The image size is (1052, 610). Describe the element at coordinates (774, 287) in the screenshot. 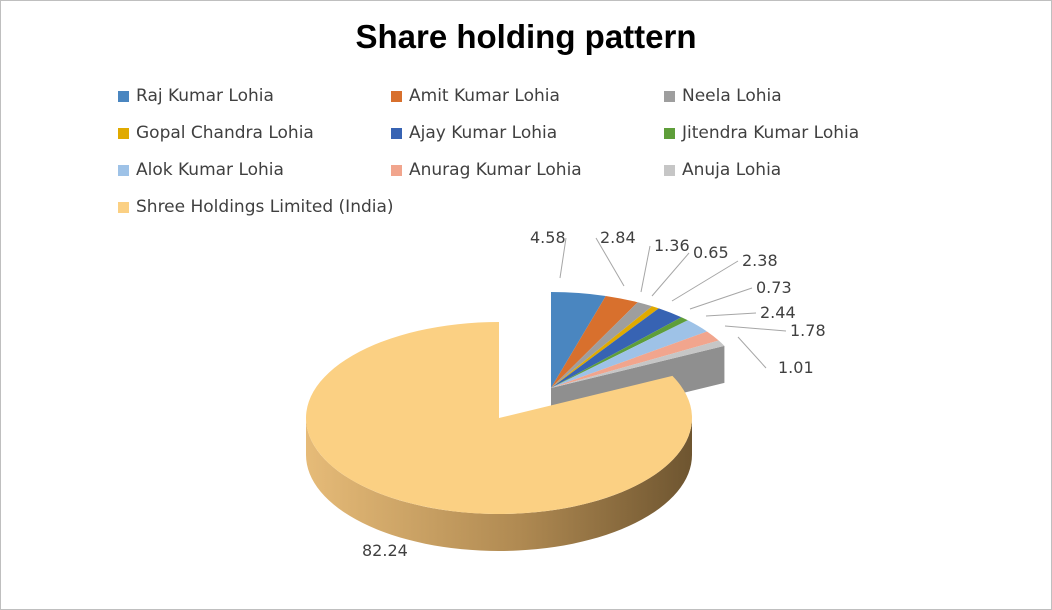

I see `data-label-jitendra-kumar-lohia: 0.73` at that location.